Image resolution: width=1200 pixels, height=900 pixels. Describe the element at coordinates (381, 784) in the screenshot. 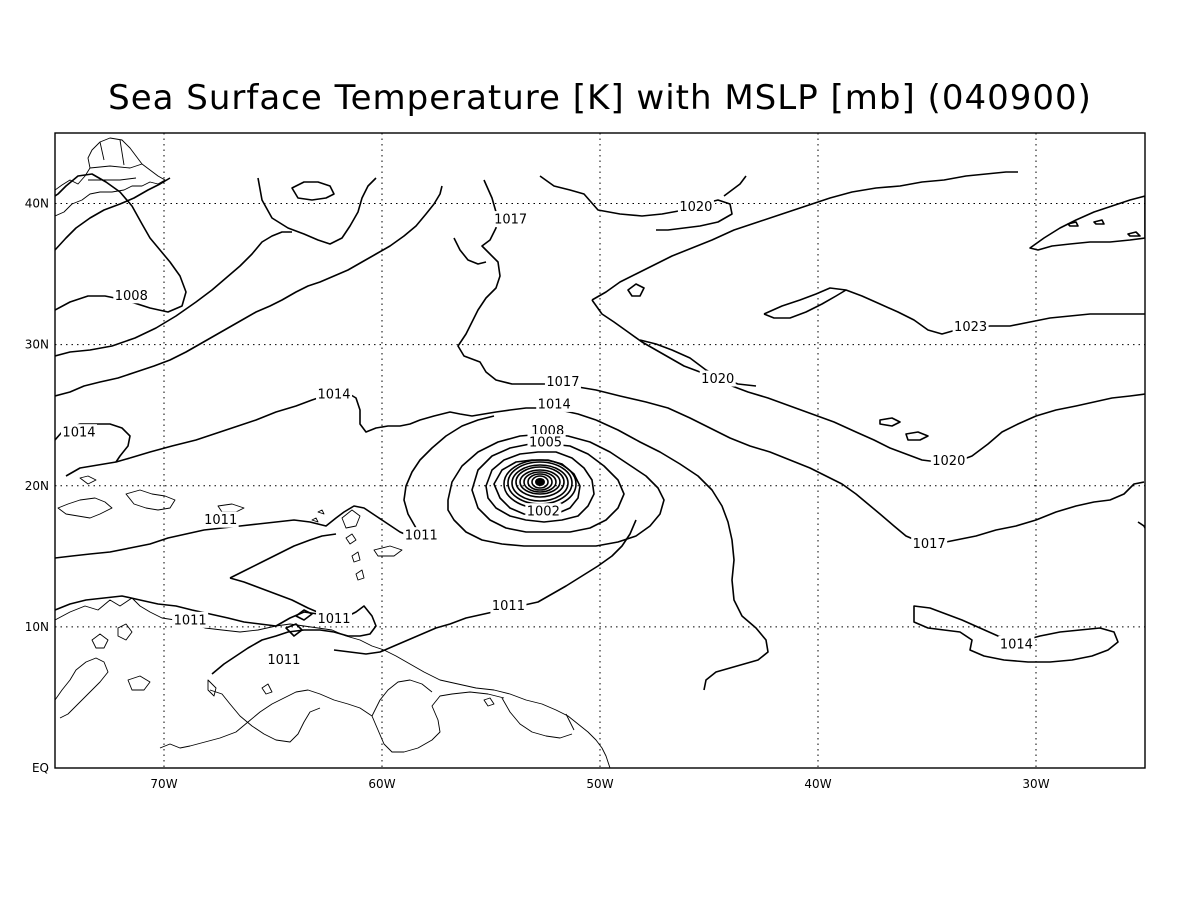

I see `lon-tick-label: 60W` at that location.